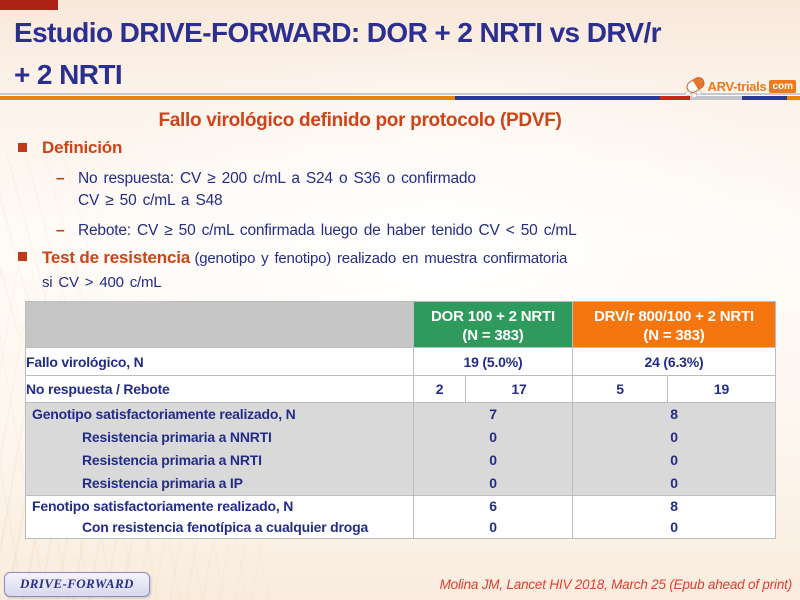  What do you see at coordinates (695, 86) in the screenshot?
I see `pill-icon` at bounding box center [695, 86].